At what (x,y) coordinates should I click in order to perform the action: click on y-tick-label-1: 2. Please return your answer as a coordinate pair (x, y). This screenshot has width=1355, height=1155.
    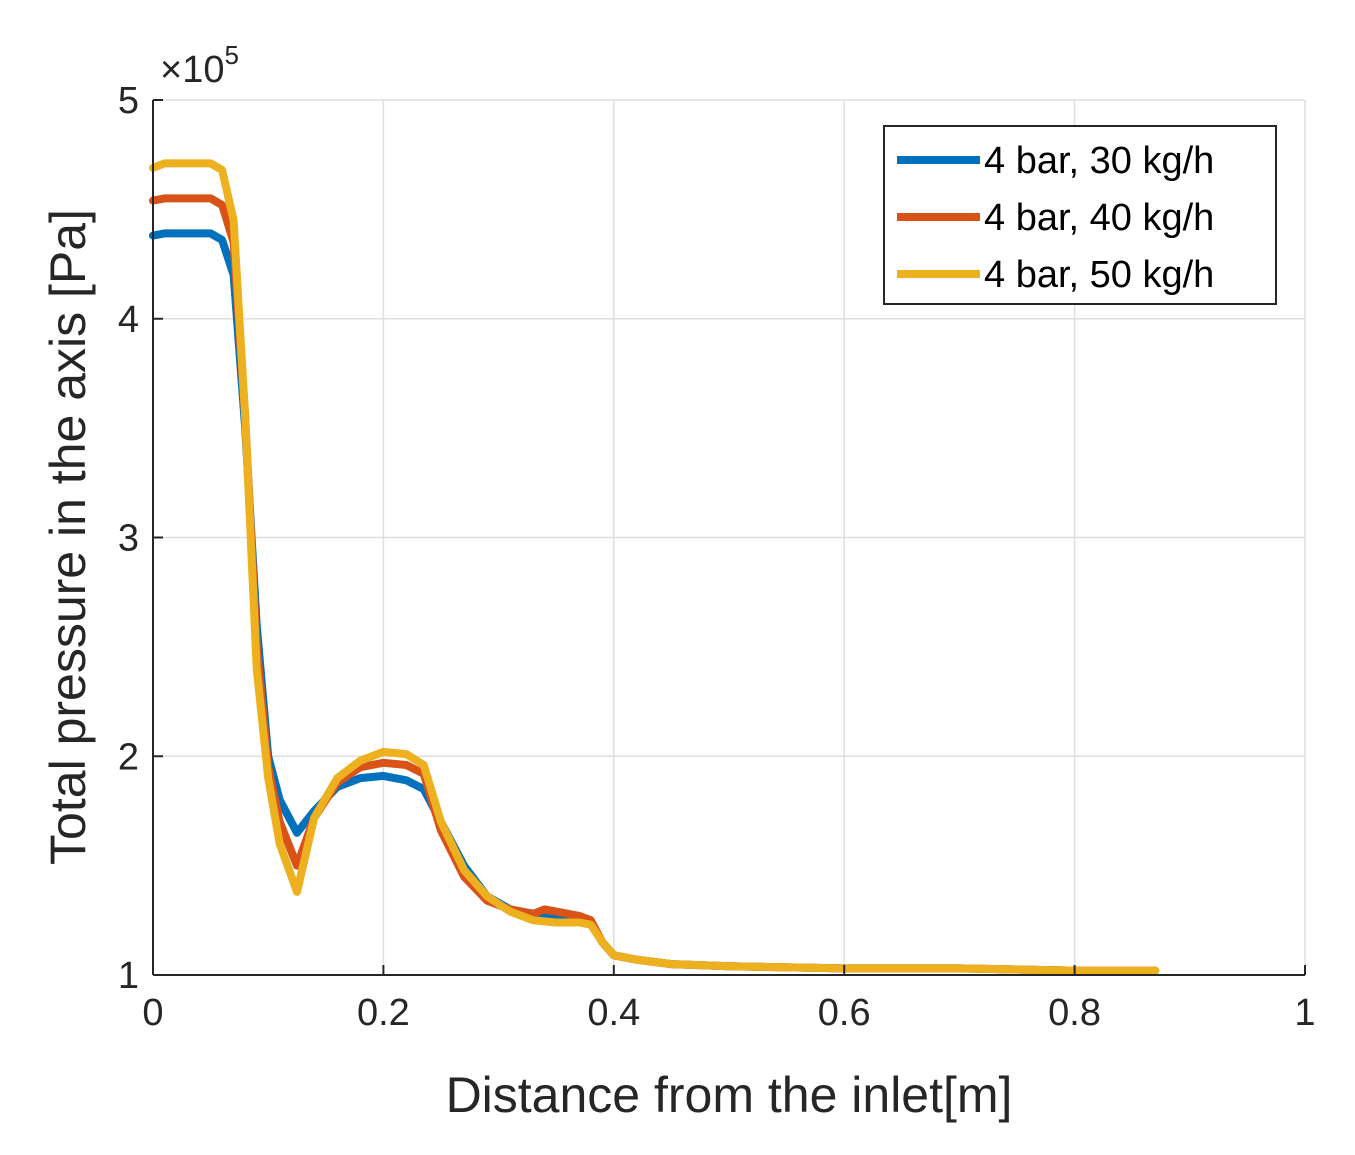
    Looking at the image, I should click on (128, 757).